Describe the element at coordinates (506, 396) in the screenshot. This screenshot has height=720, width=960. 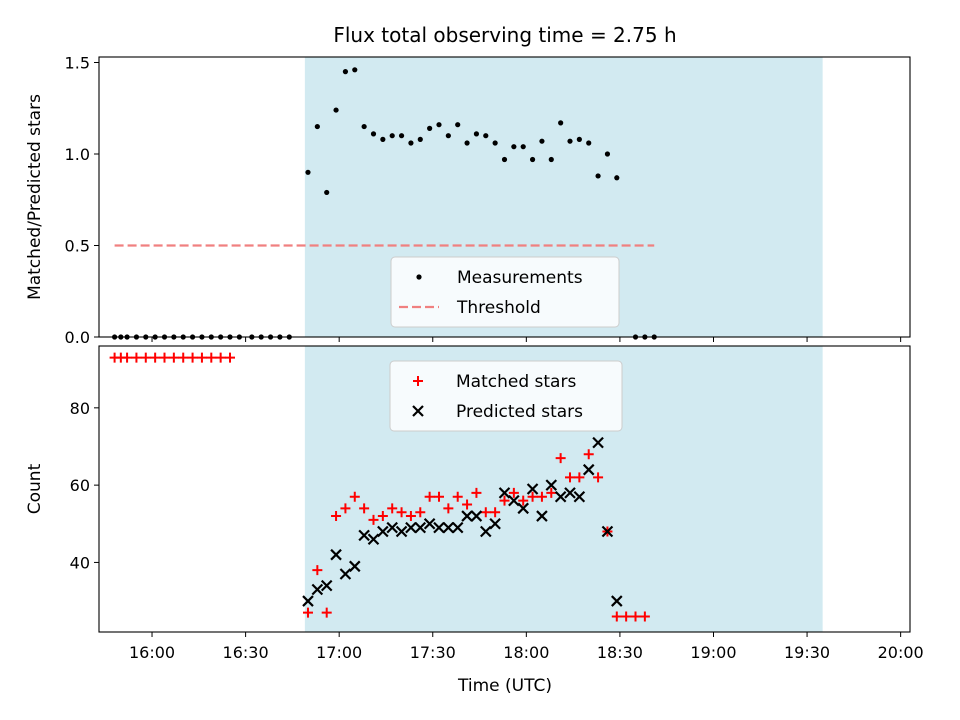
I see `legend-box` at that location.